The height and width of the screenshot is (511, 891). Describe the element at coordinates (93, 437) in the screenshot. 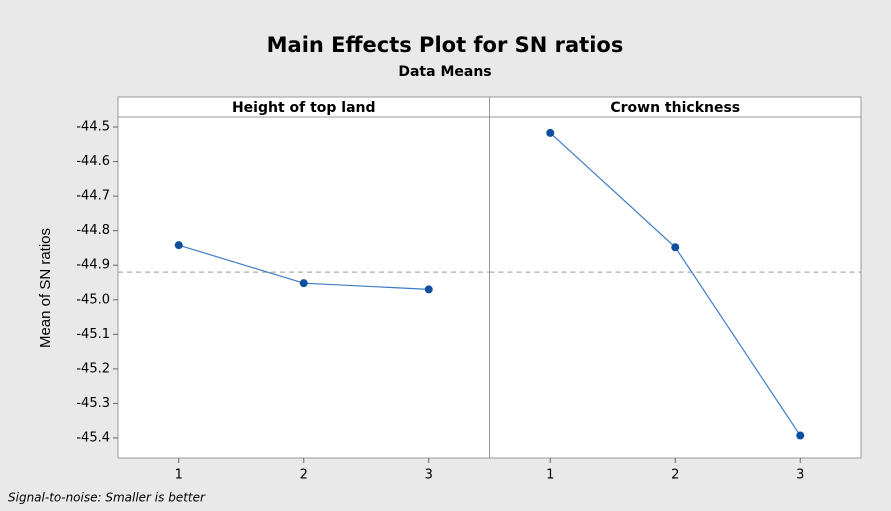

I see `y-tick-label: -45.4` at that location.